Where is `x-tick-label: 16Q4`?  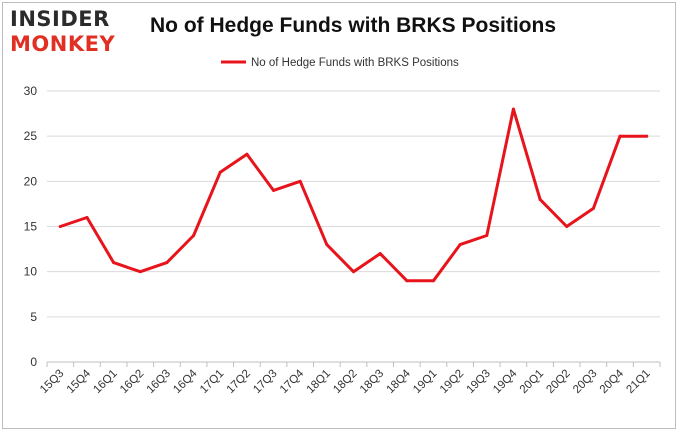 x-tick-label: 16Q4 is located at coordinates (185, 381).